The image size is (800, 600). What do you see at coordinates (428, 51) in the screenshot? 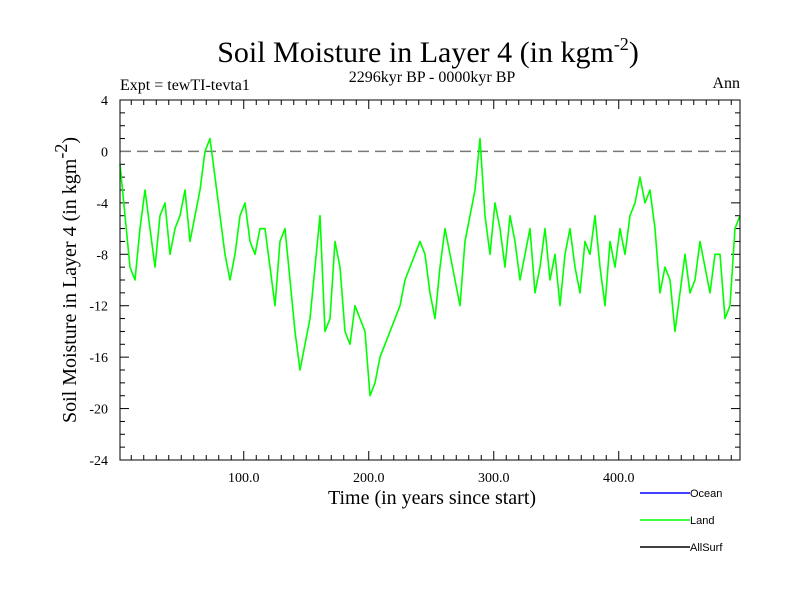
I see `chart-title: Soil Moisture in Layer 4 (in kgm-2)` at bounding box center [428, 51].